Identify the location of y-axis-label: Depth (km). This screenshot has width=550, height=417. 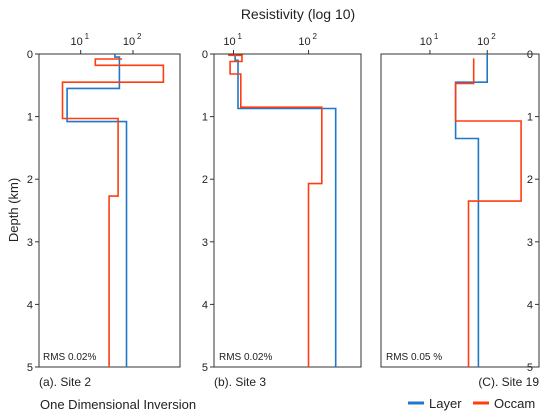
(13, 210).